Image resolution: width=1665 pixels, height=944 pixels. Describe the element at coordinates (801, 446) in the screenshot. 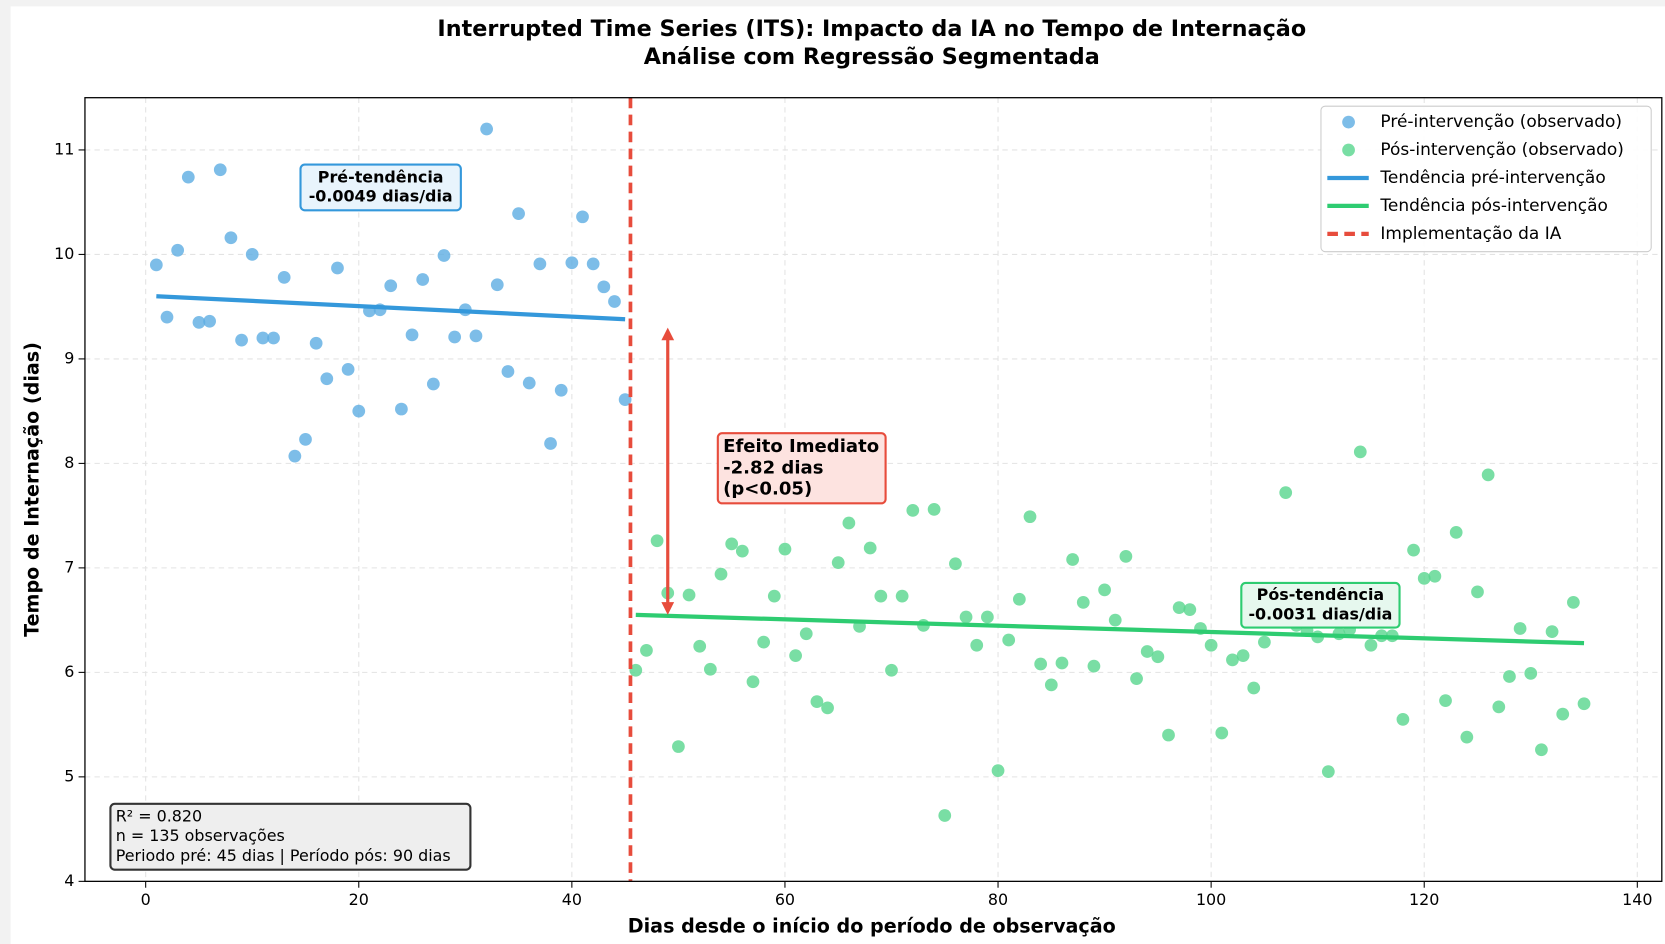

I see `annotation-text: Efeito Imediato` at that location.